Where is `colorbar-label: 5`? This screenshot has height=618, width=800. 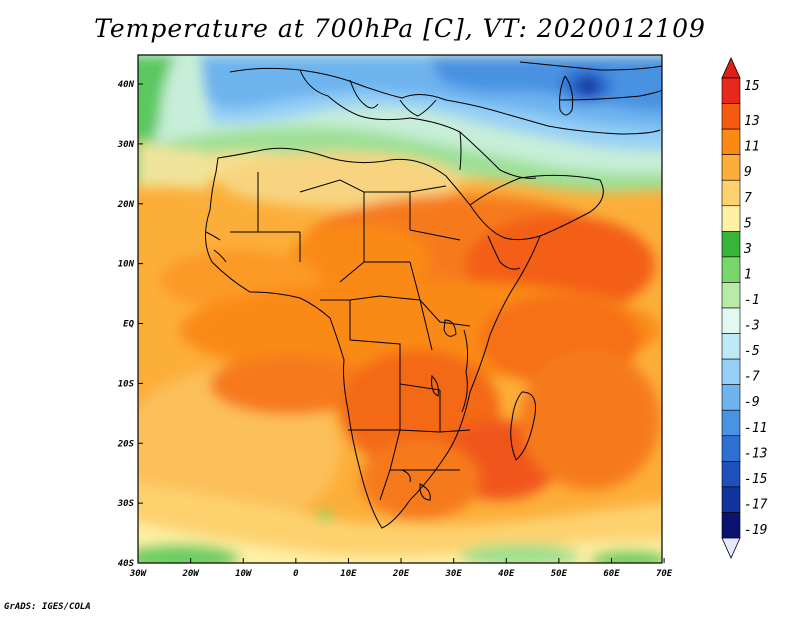
colorbar-label: 5 is located at coordinates (748, 223).